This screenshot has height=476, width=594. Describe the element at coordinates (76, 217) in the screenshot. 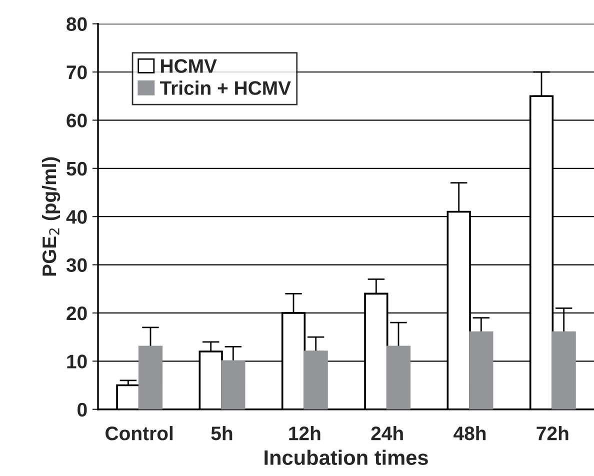

I see `y-tick-label: 40` at that location.